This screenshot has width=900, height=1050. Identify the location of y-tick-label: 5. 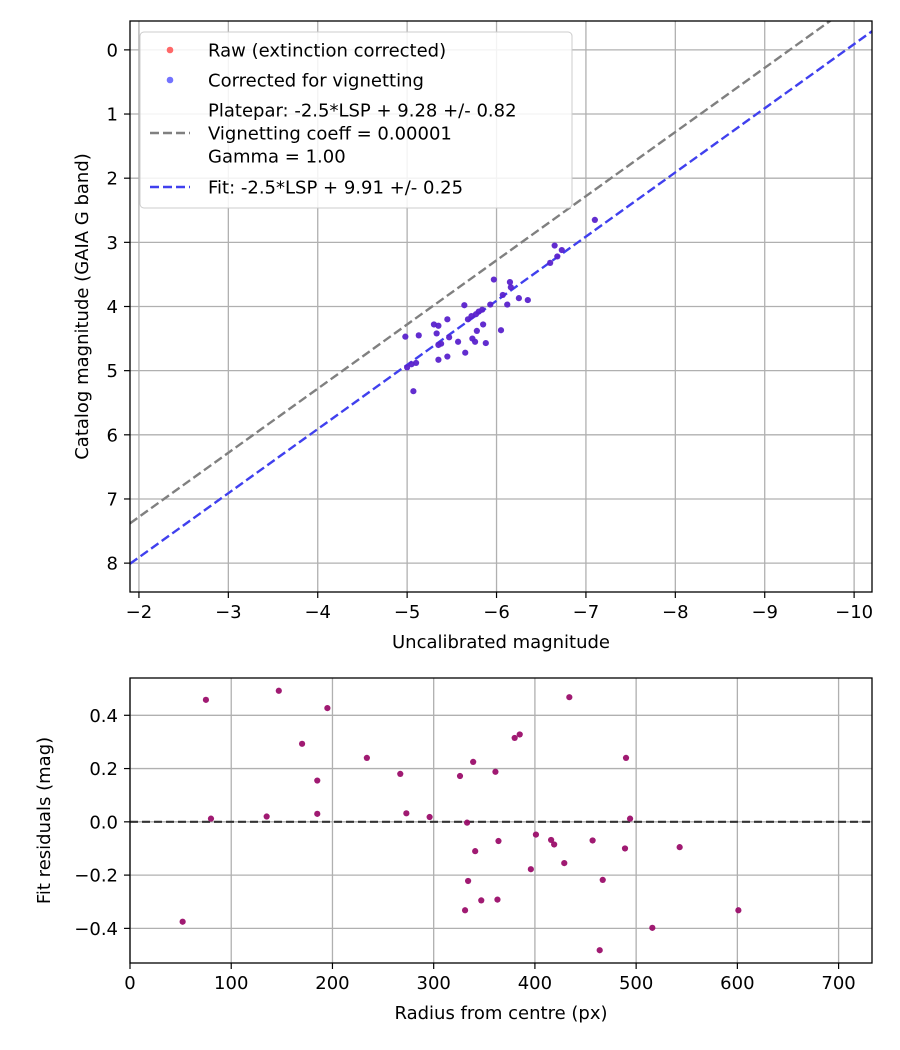
(112, 371).